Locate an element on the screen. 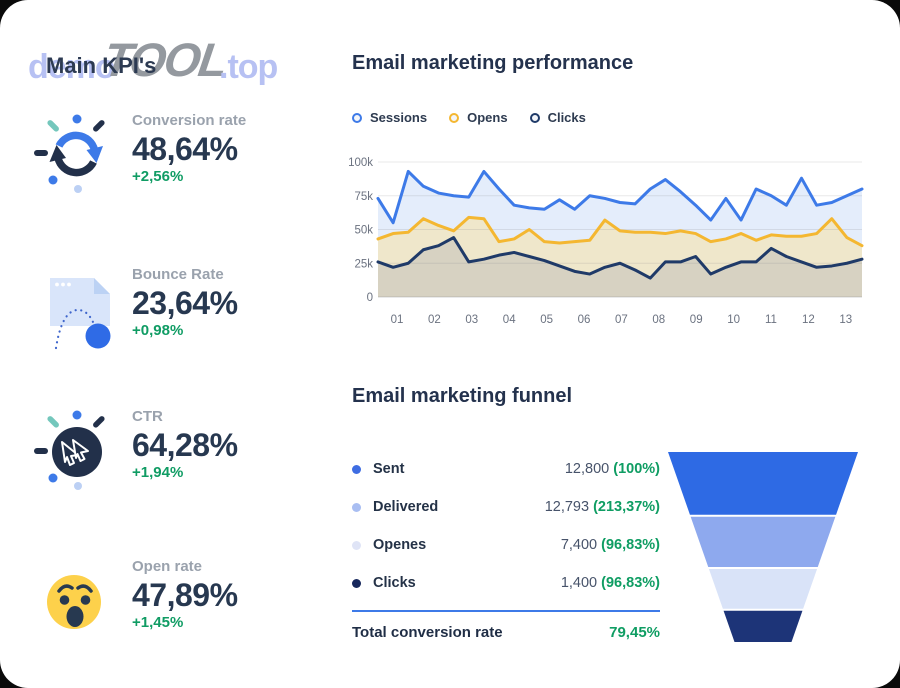 The height and width of the screenshot is (688, 900). y-axis-tick: 50k is located at coordinates (363, 231).